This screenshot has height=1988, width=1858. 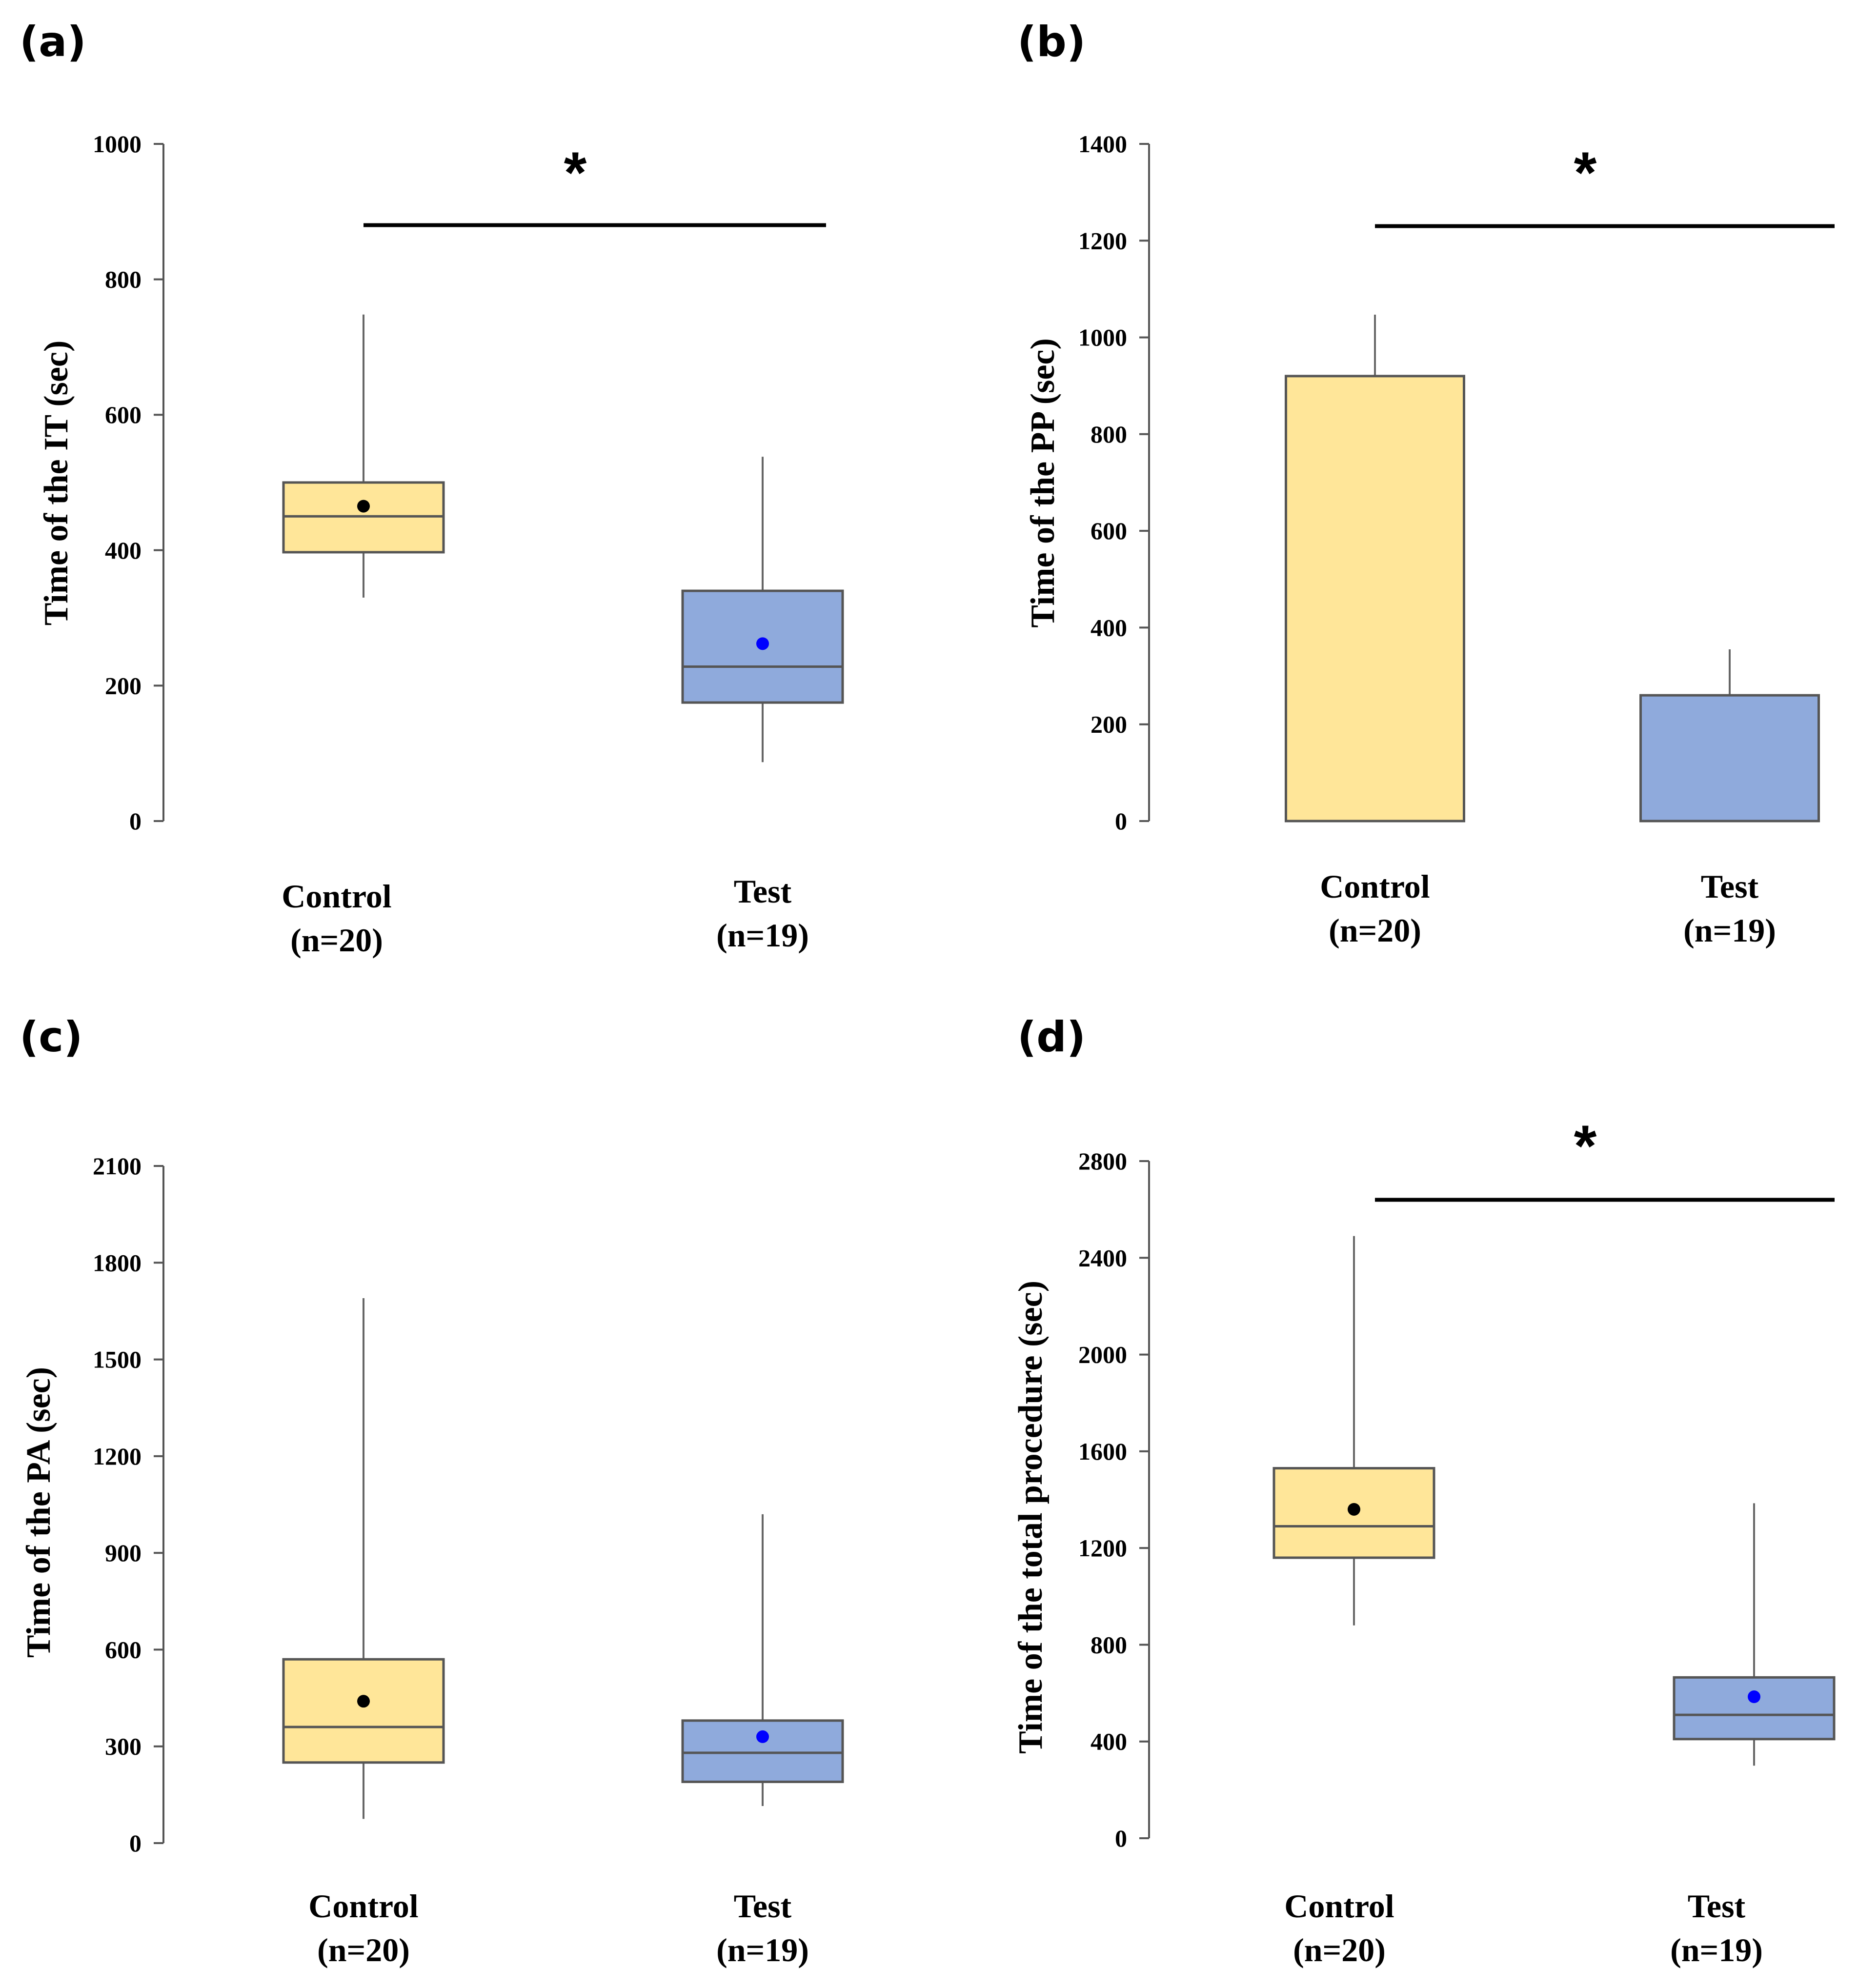 What do you see at coordinates (117, 1262) in the screenshot?
I see `y-tick-label: 1800` at bounding box center [117, 1262].